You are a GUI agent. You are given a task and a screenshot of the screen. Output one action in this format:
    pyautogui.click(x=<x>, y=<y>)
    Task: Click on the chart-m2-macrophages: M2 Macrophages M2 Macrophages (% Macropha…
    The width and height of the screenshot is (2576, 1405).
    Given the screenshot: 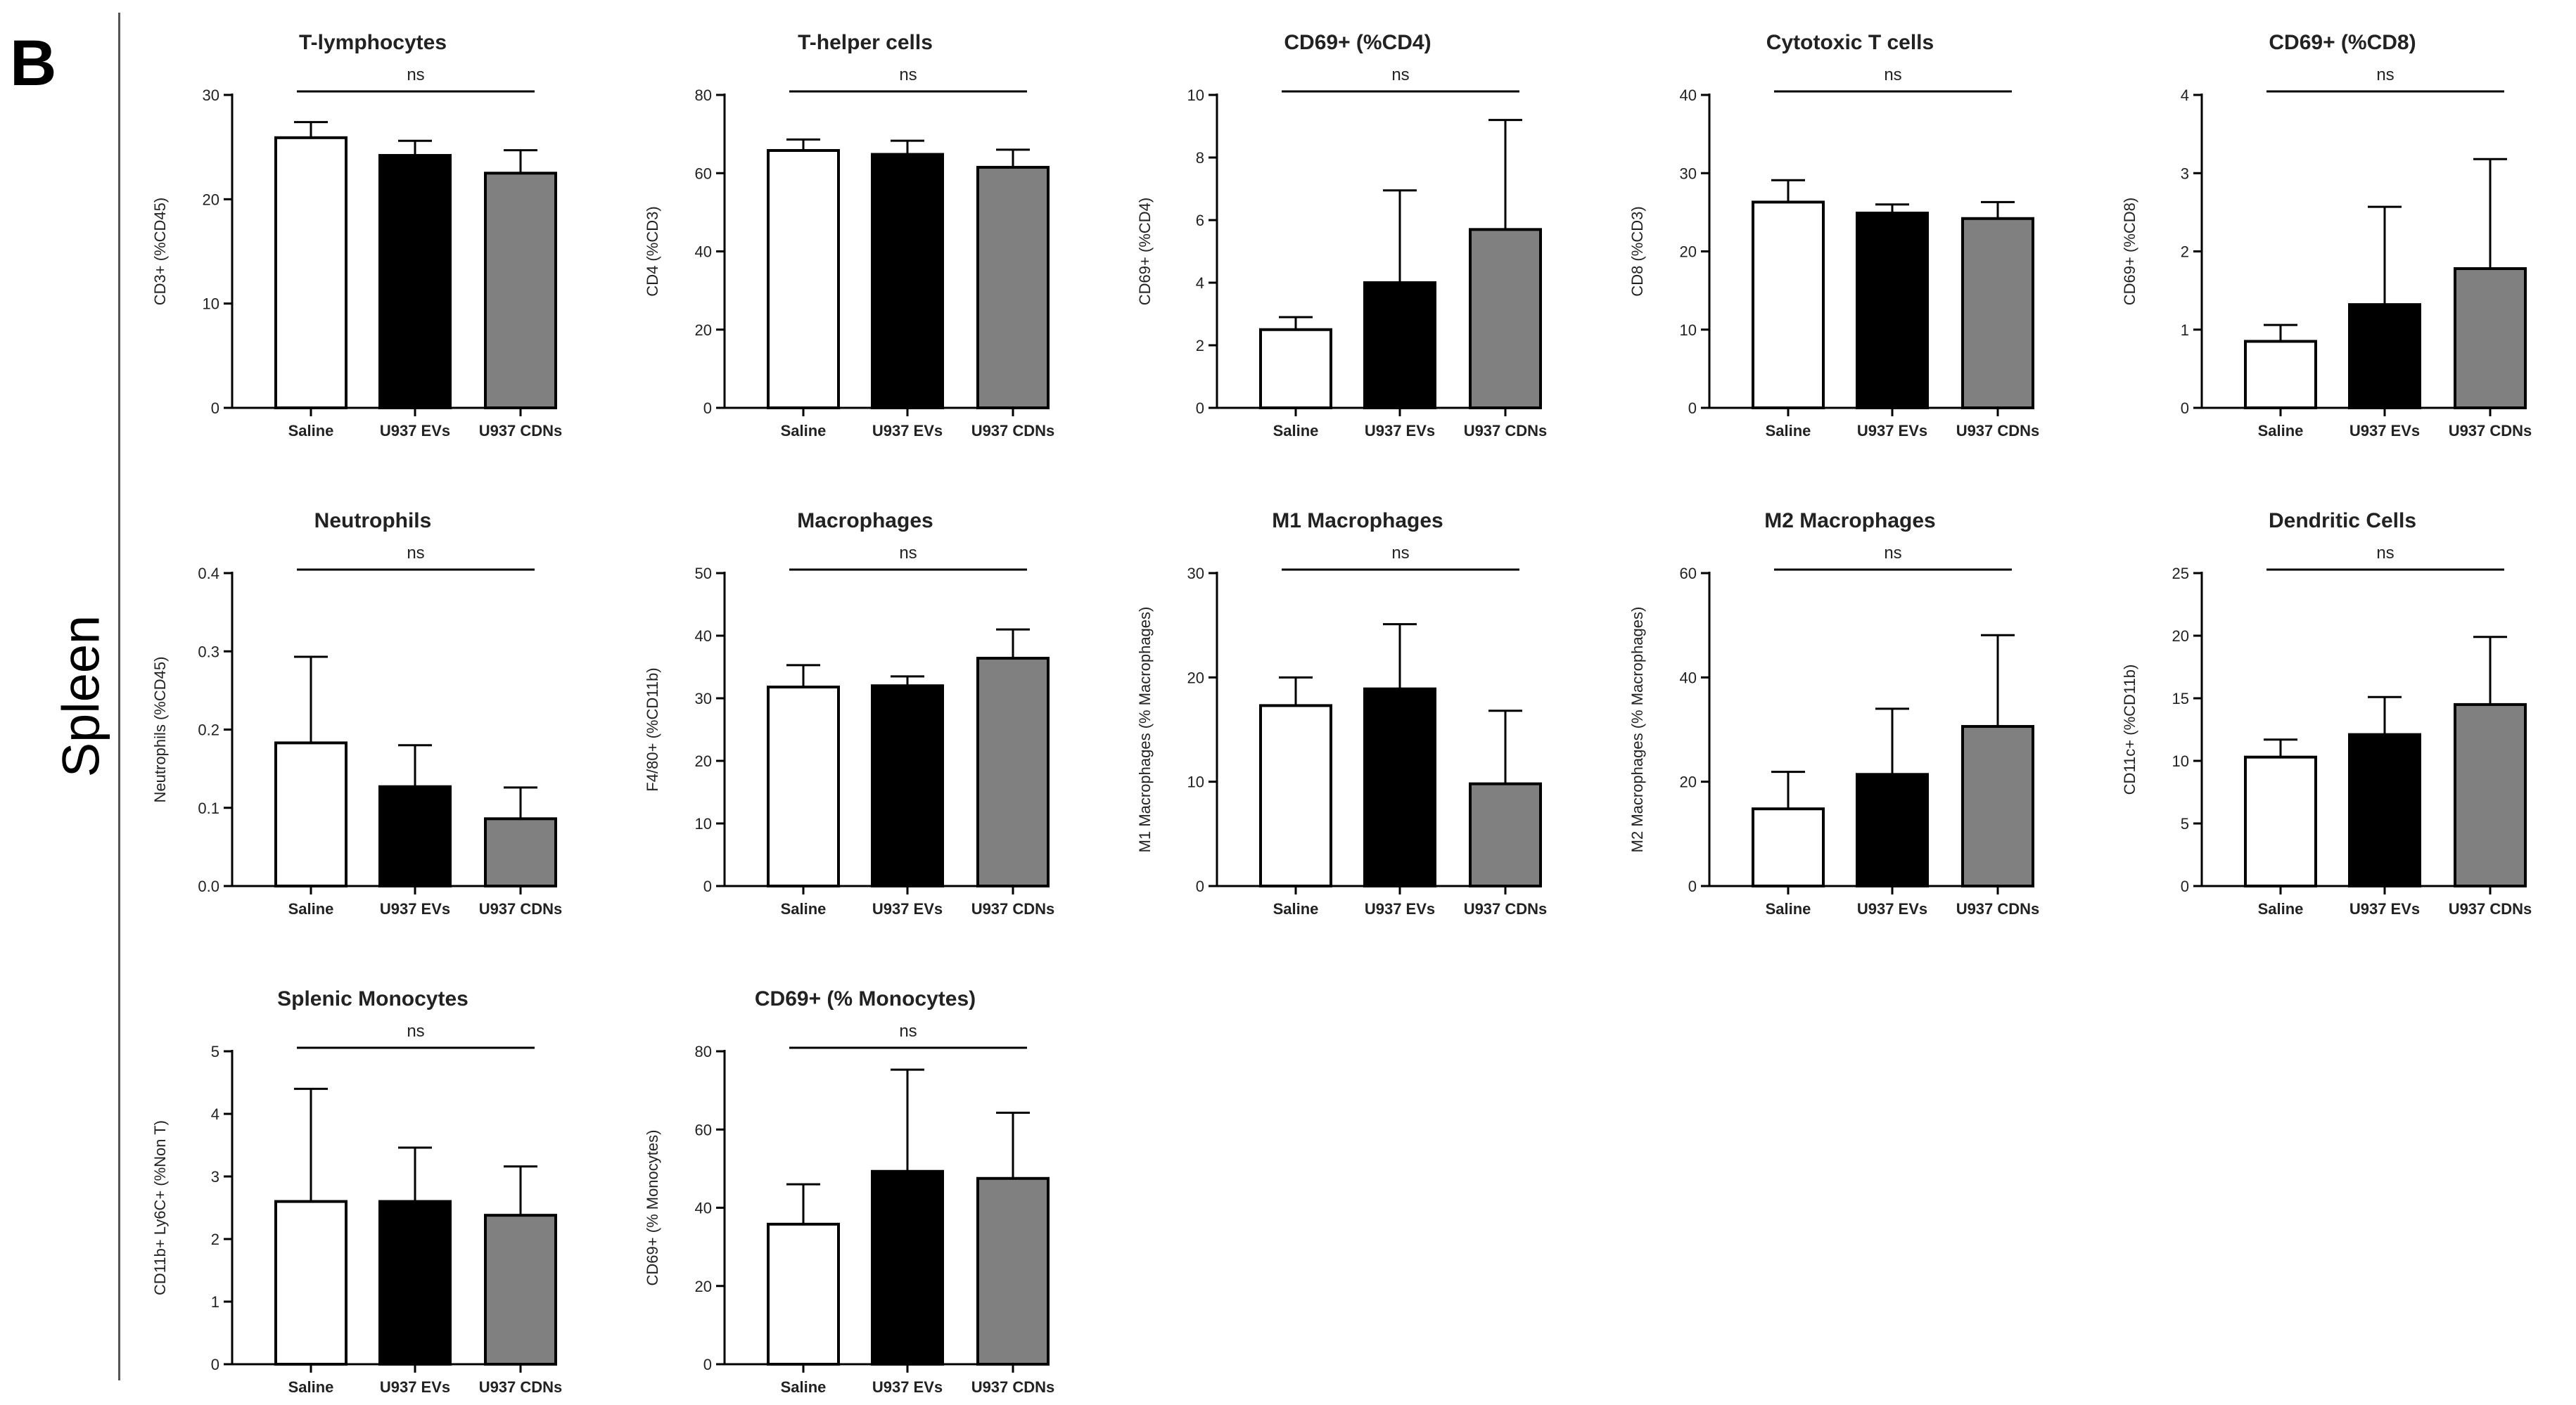 What is the action you would take?
    pyautogui.click(x=1833, y=713)
    